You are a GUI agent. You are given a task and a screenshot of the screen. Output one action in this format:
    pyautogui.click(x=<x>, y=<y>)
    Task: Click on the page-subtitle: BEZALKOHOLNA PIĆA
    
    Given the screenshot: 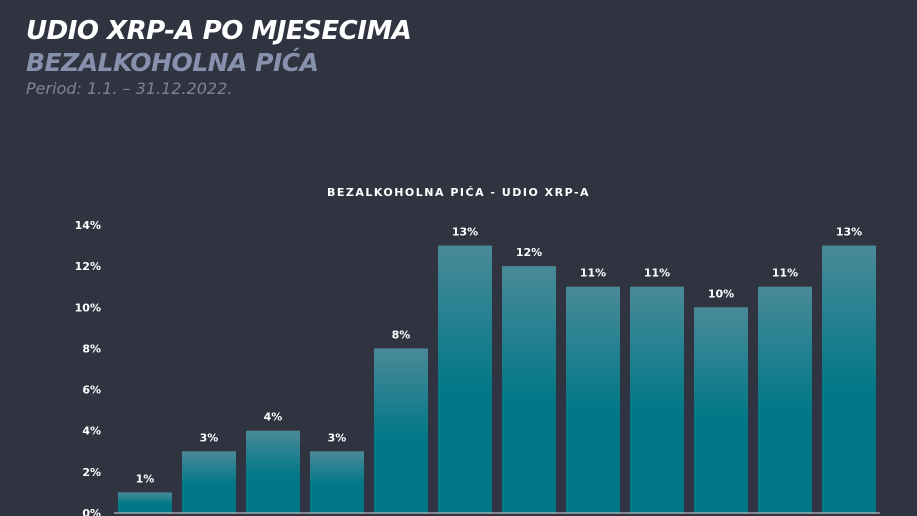 What is the action you would take?
    pyautogui.click(x=172, y=62)
    